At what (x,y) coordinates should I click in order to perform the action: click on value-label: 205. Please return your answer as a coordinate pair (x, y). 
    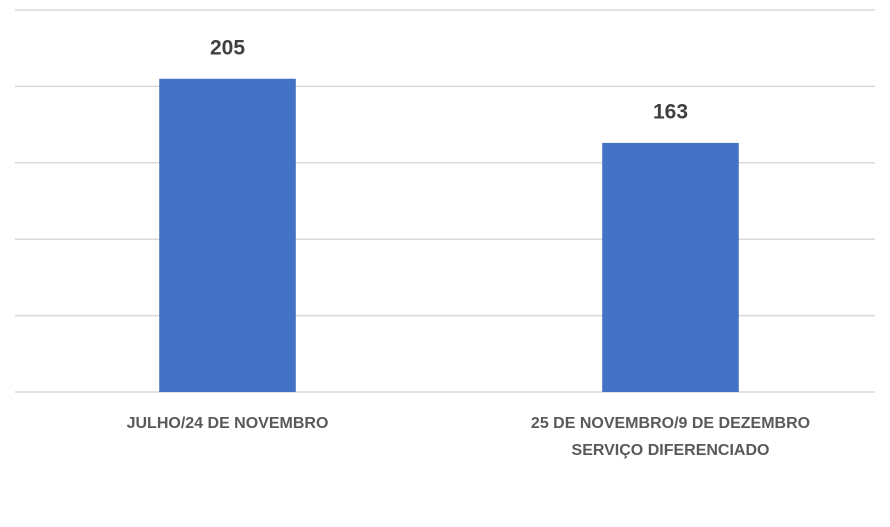
    Looking at the image, I should click on (227, 47).